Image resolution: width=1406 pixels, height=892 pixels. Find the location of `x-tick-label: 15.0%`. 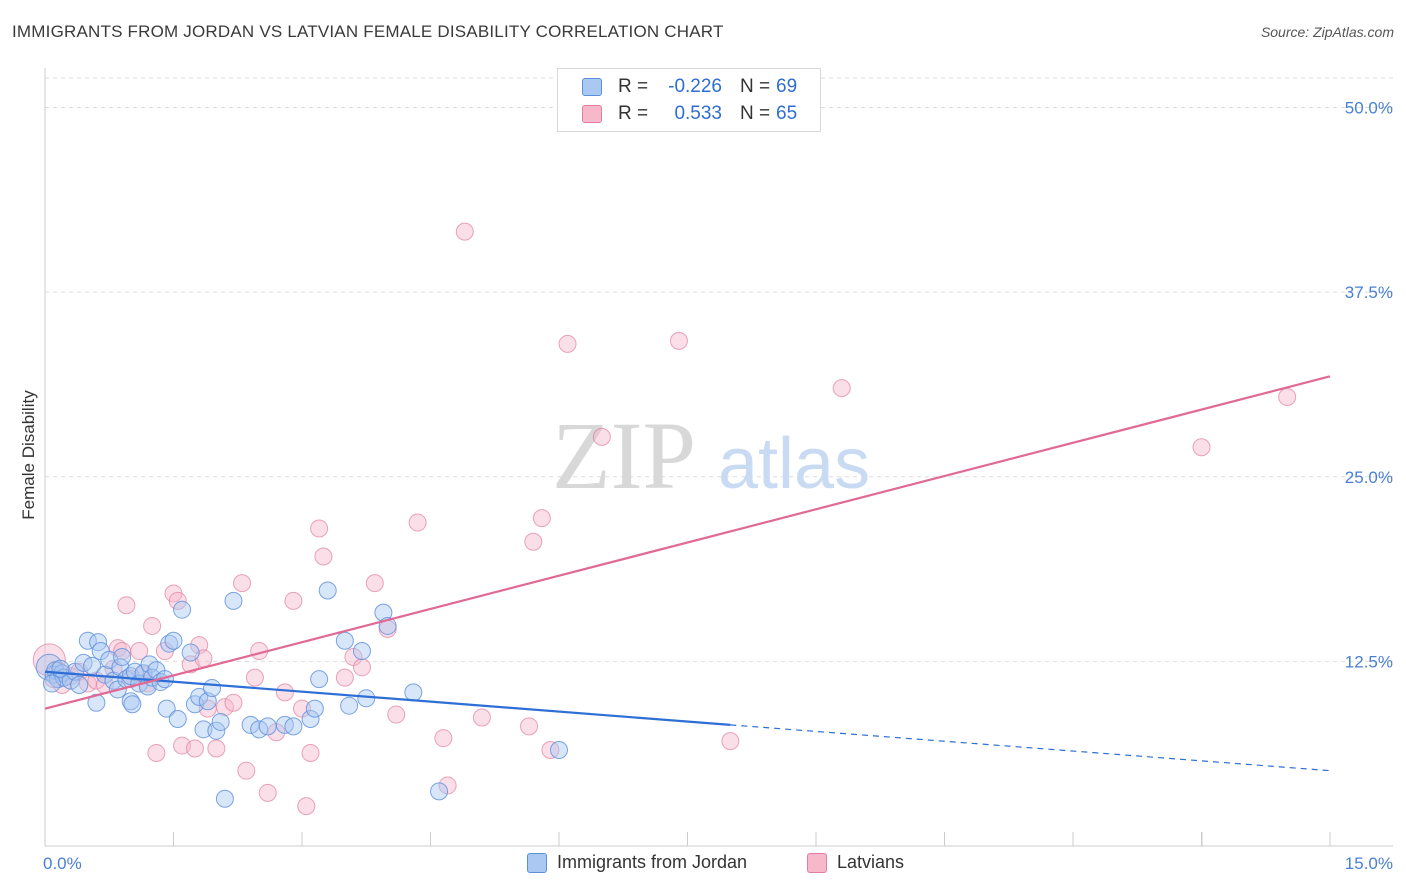

x-tick-label: 15.0% is located at coordinates (1369, 863).